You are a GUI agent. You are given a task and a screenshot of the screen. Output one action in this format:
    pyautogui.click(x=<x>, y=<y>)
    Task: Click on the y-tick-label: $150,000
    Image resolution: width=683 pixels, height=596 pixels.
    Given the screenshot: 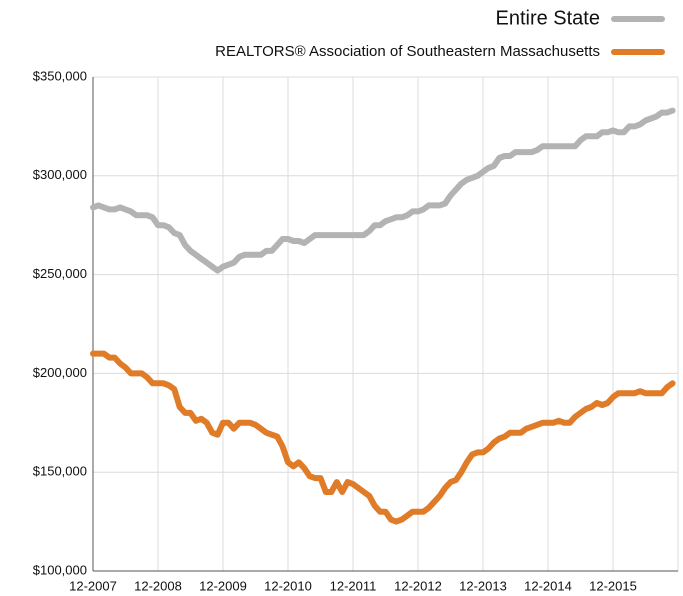 What is the action you would take?
    pyautogui.click(x=60, y=471)
    